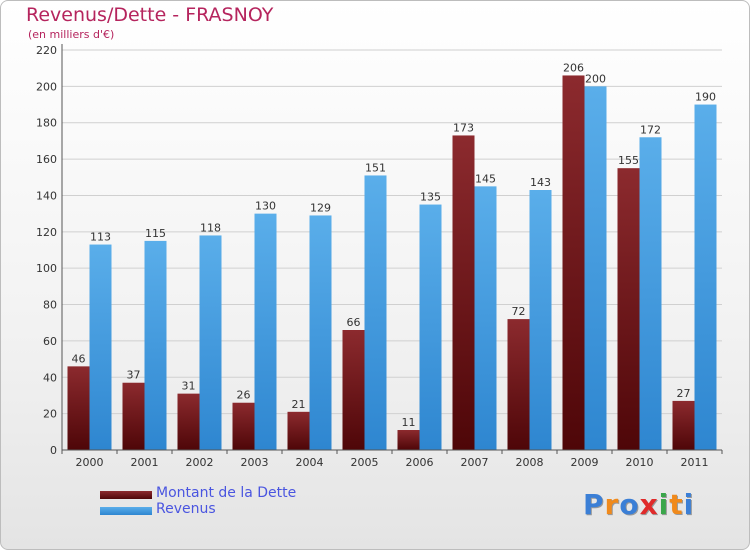 Image resolution: width=750 pixels, height=550 pixels. Describe the element at coordinates (628, 309) in the screenshot. I see `bar-dette-2010` at that location.